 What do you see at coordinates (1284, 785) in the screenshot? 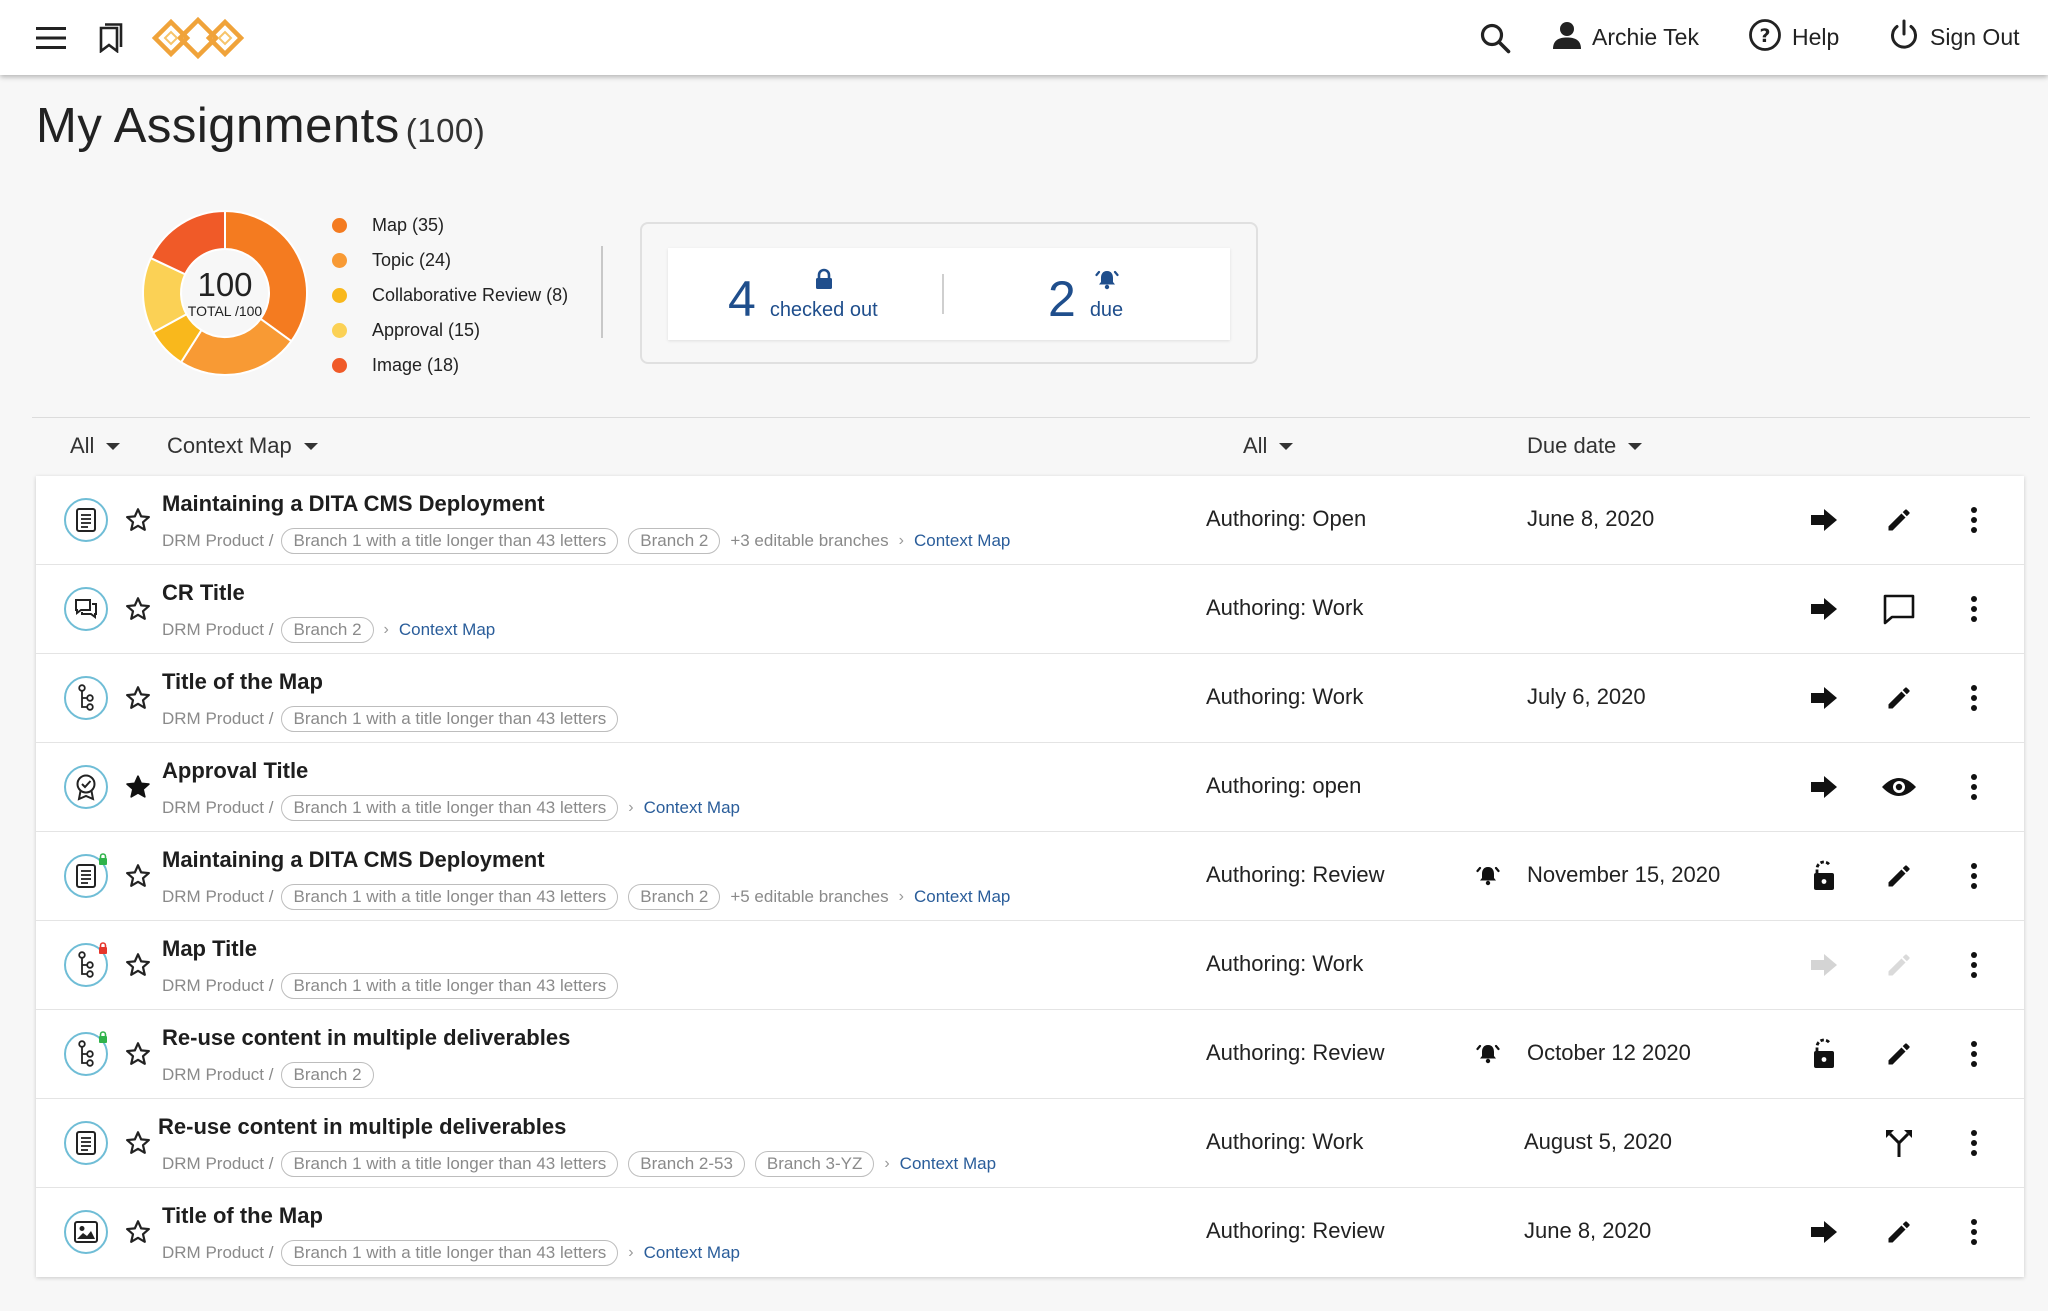
I see `workflow-status: Authoring: open` at bounding box center [1284, 785].